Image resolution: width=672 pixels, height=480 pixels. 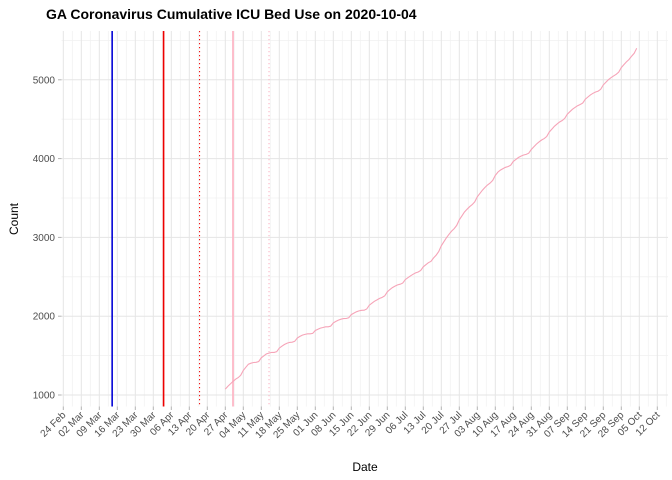 I want to click on x-axis-title: Date, so click(x=365, y=467).